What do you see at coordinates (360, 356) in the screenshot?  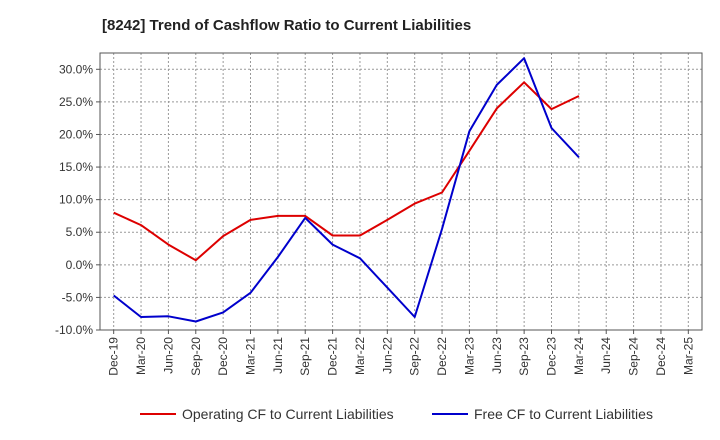 I see `x-tick-label: Mar-22` at bounding box center [360, 356].